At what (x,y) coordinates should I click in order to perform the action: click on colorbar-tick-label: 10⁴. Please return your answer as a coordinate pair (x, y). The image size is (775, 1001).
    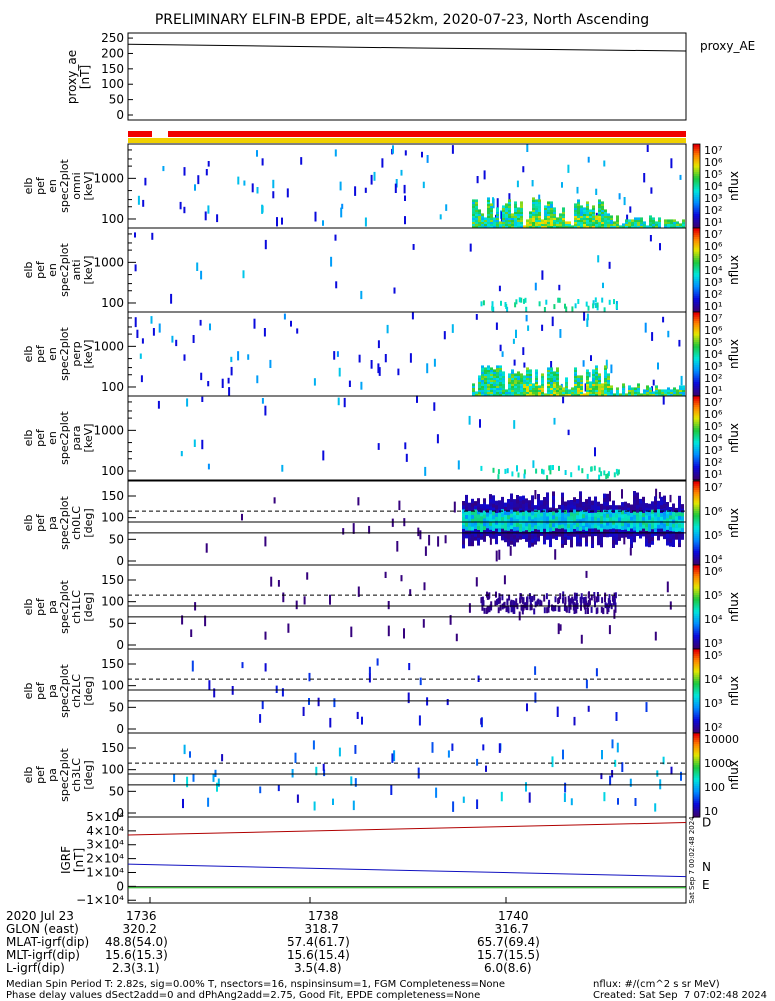
    Looking at the image, I should click on (713, 438).